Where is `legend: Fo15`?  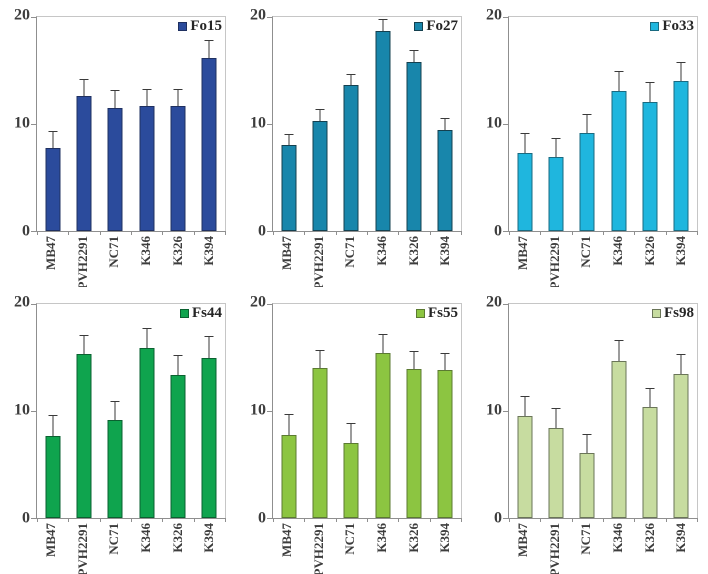 legend: Fo15 is located at coordinates (200, 26).